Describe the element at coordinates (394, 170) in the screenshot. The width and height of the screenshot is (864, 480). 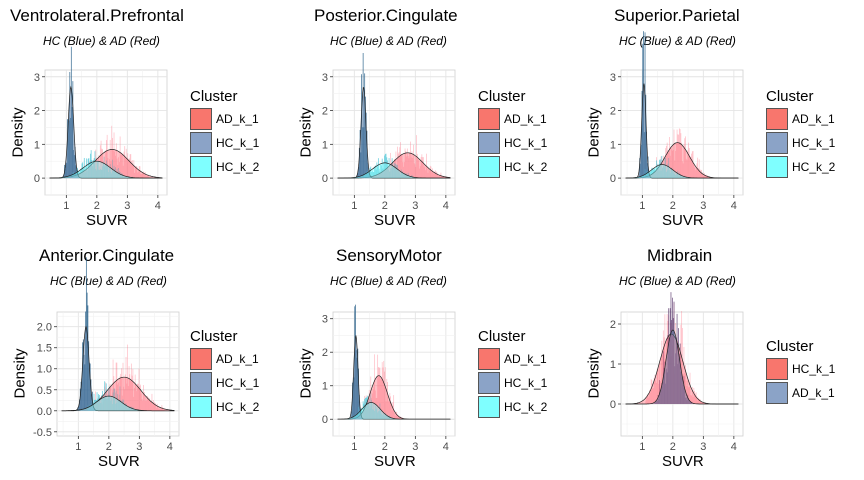
I see `density-curve` at that location.